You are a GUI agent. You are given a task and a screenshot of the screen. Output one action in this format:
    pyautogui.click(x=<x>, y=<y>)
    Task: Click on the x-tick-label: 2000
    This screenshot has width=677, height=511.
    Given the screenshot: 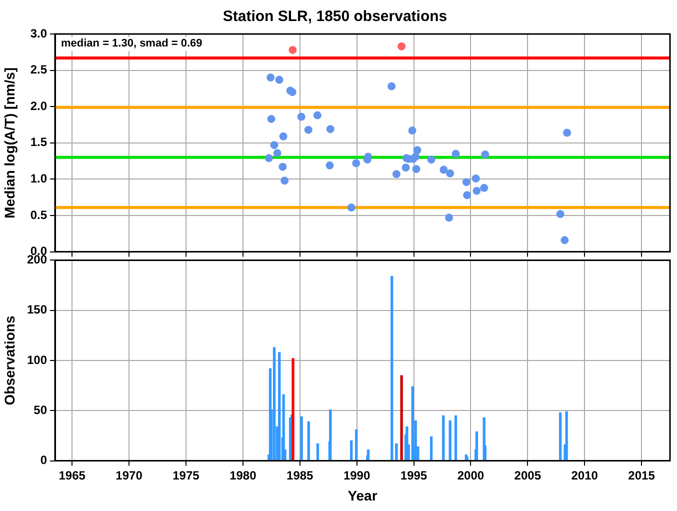 What is the action you would take?
    pyautogui.click(x=470, y=475)
    